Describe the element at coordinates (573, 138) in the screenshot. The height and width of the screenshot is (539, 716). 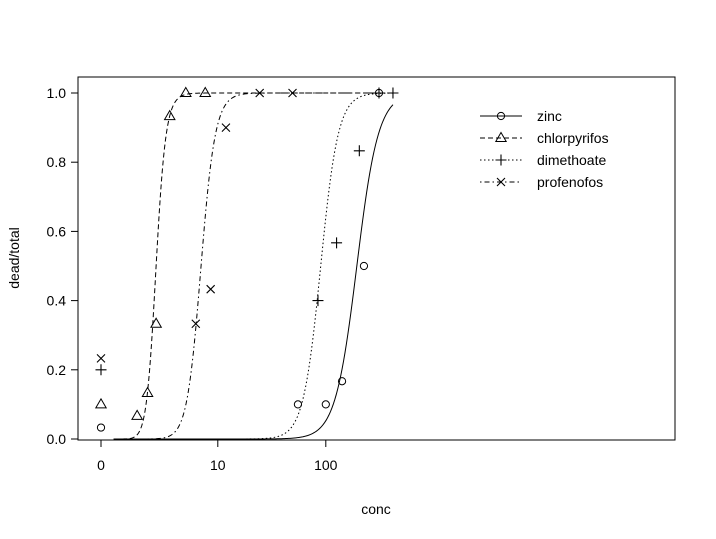
I see `legend-label-chlorpyrifos: chlorpyrifos` at that location.